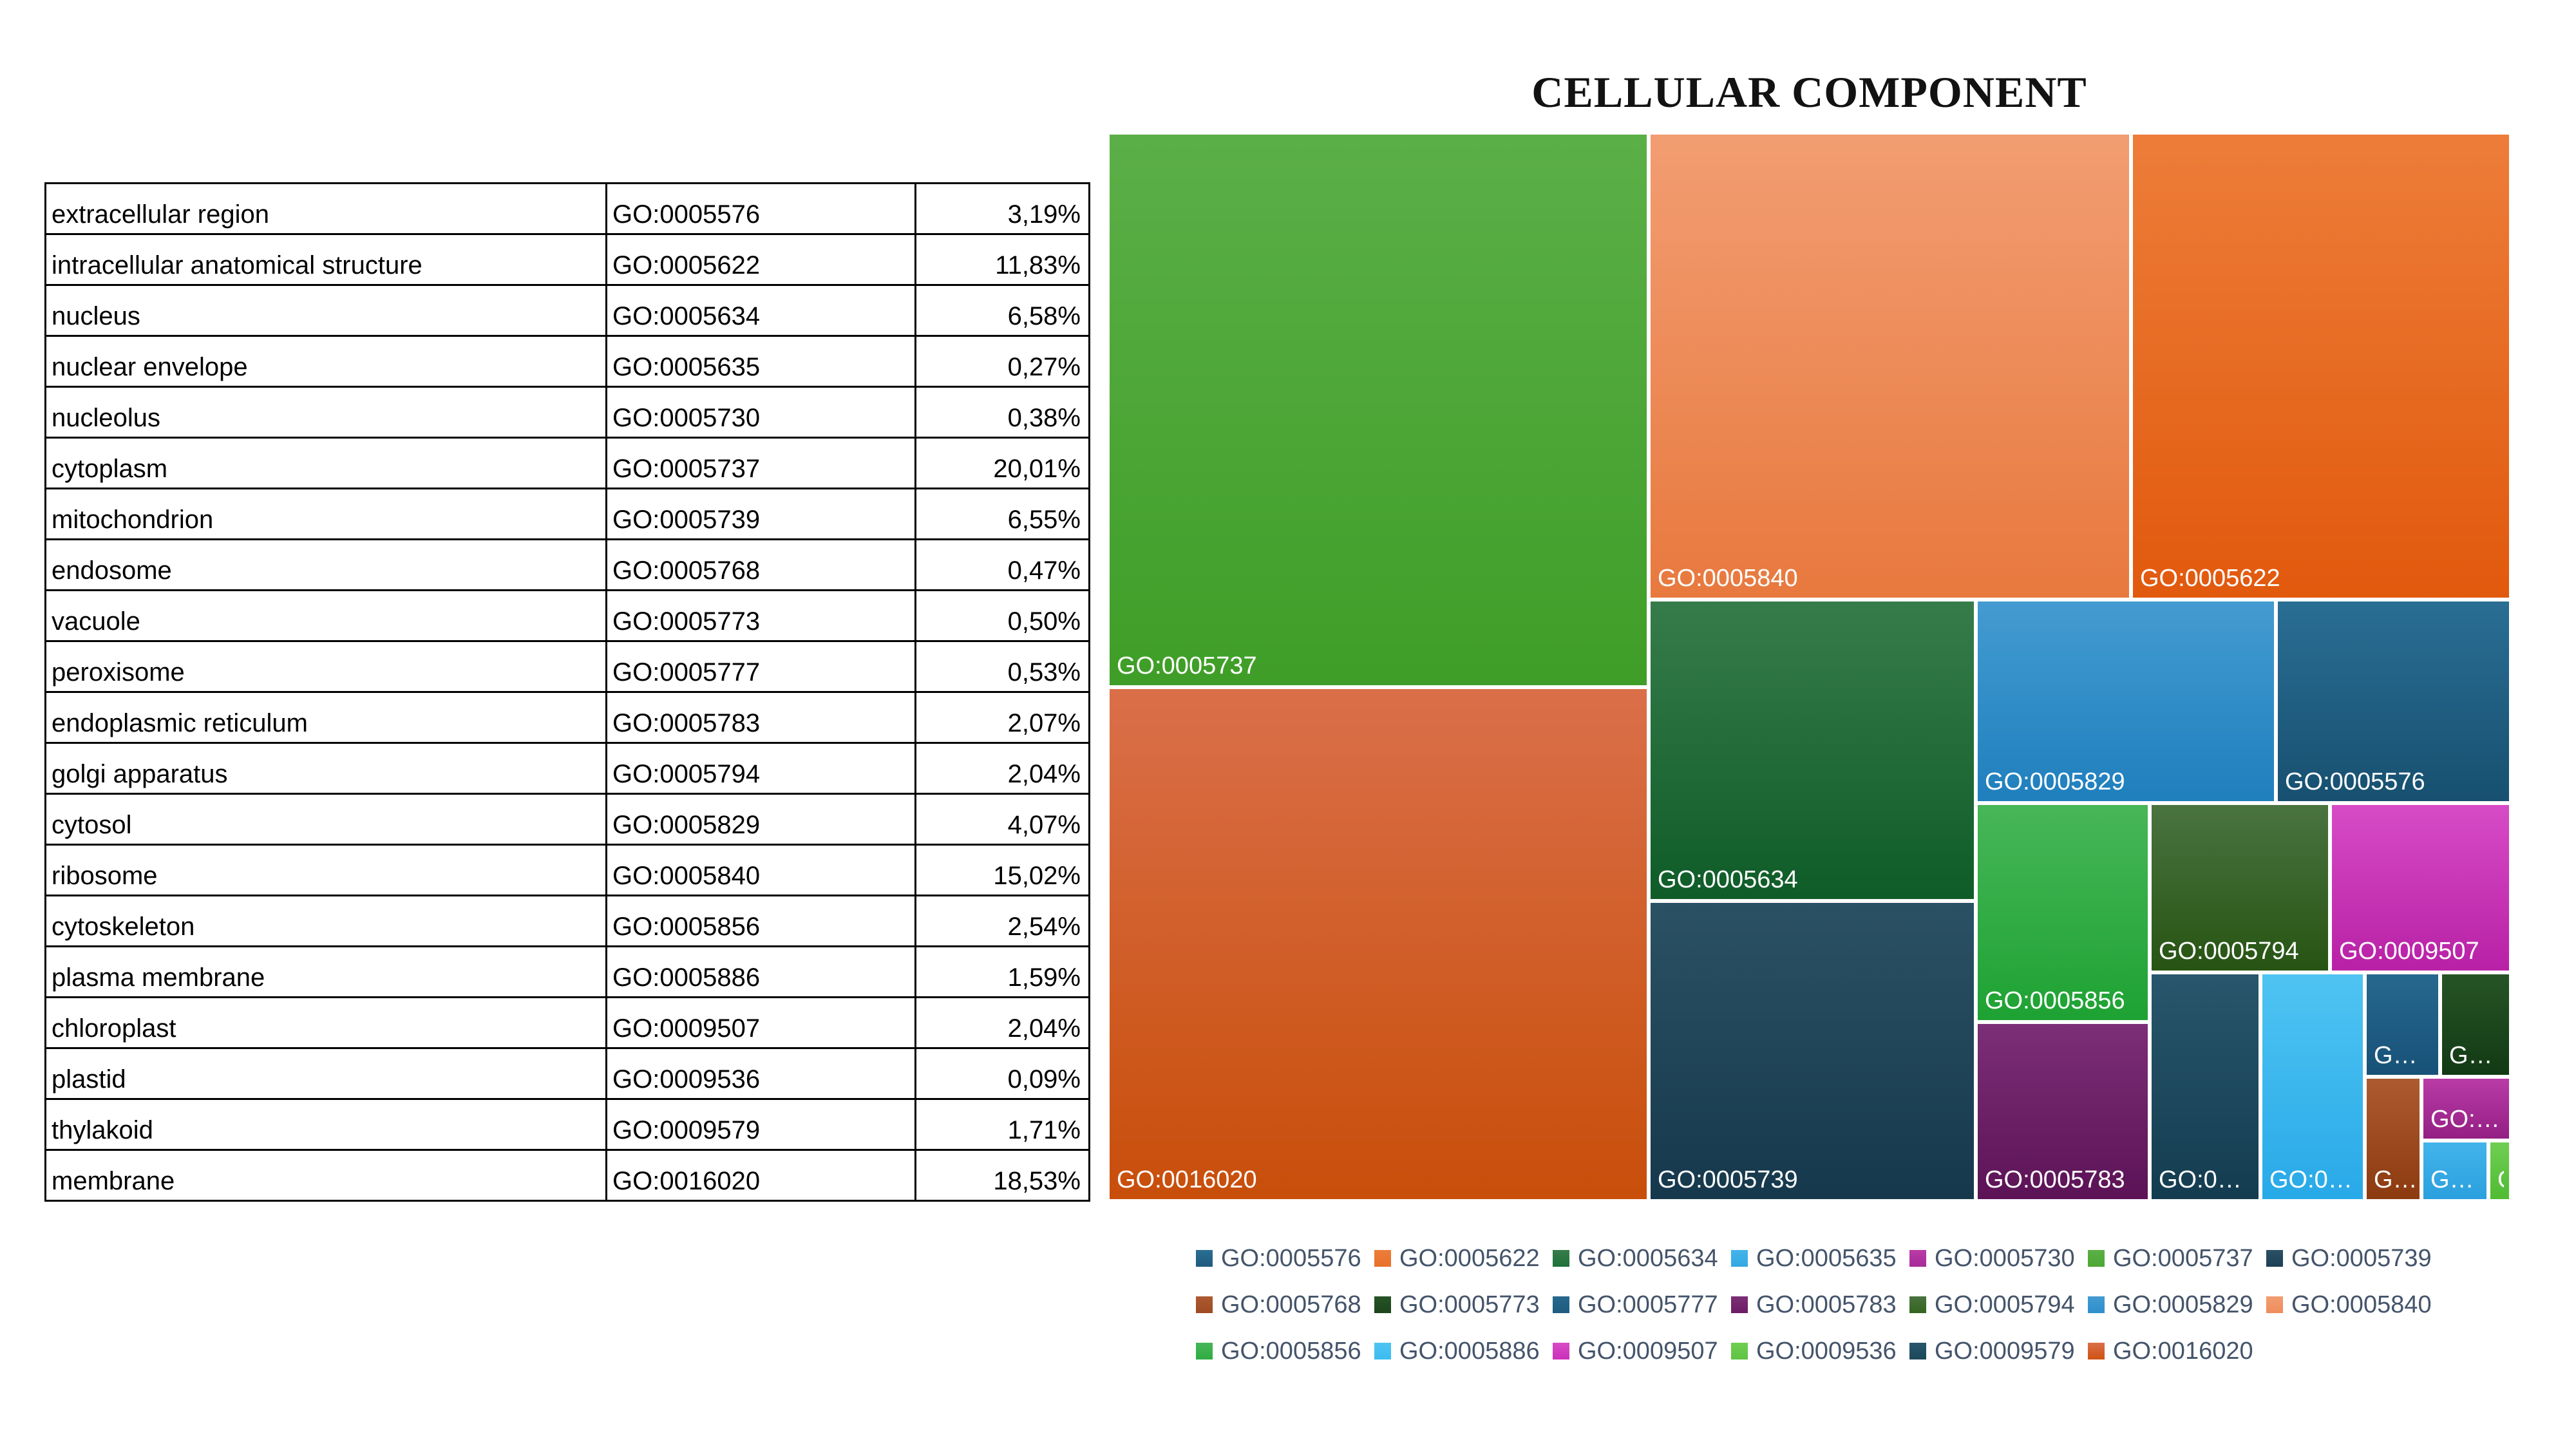  What do you see at coordinates (326, 1175) in the screenshot?
I see `term-name-cell: membrane` at bounding box center [326, 1175].